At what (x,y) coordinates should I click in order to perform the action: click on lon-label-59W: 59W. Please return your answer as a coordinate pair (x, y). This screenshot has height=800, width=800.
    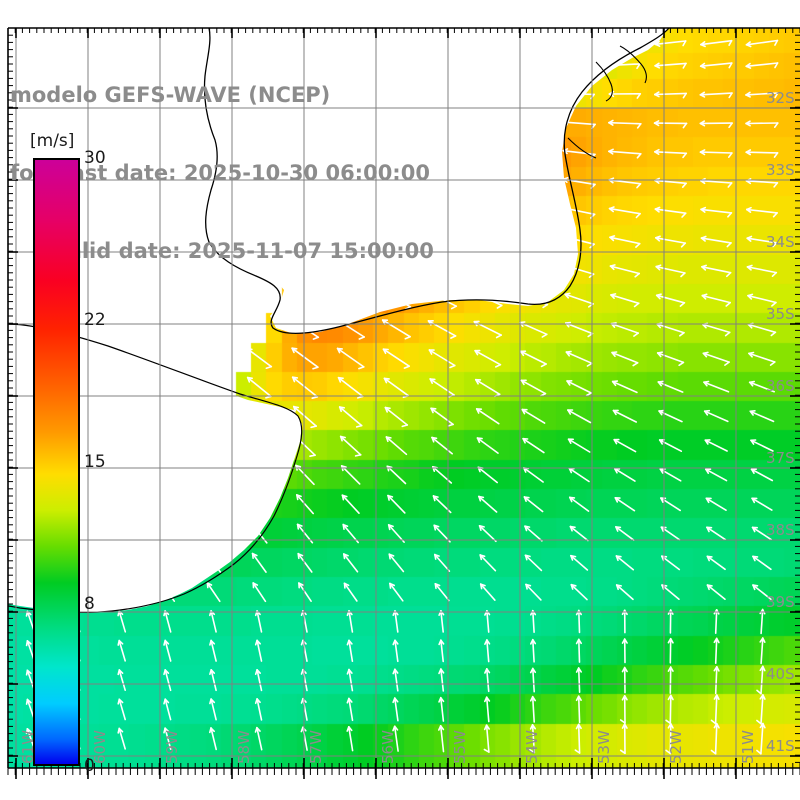
    Looking at the image, I should click on (172, 747).